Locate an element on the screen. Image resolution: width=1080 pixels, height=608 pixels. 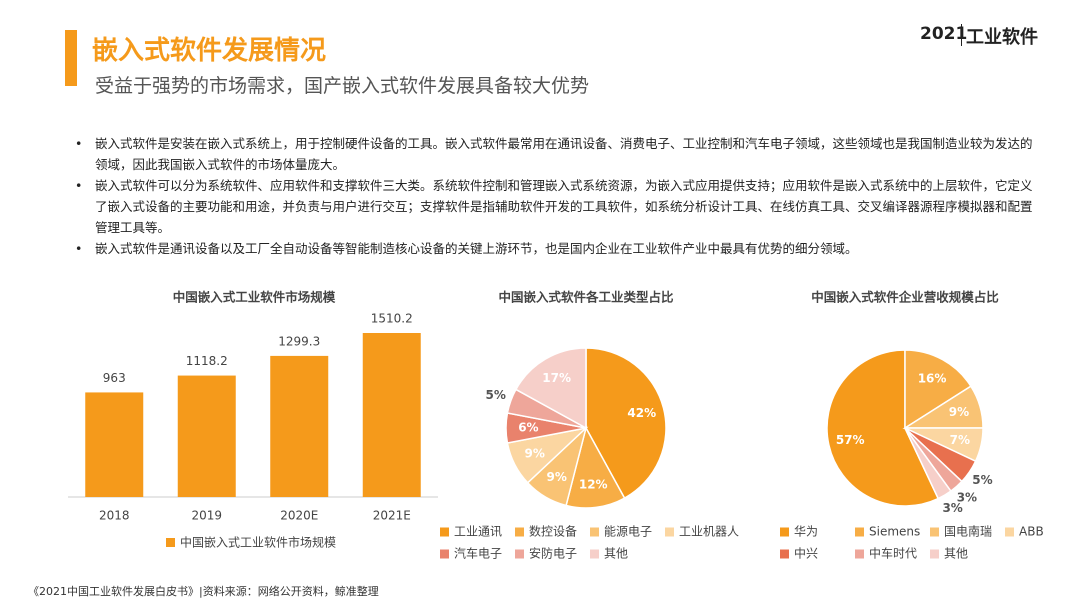
chart-title: 中国嵌入式软件各工业类型占比 is located at coordinates (586, 297).